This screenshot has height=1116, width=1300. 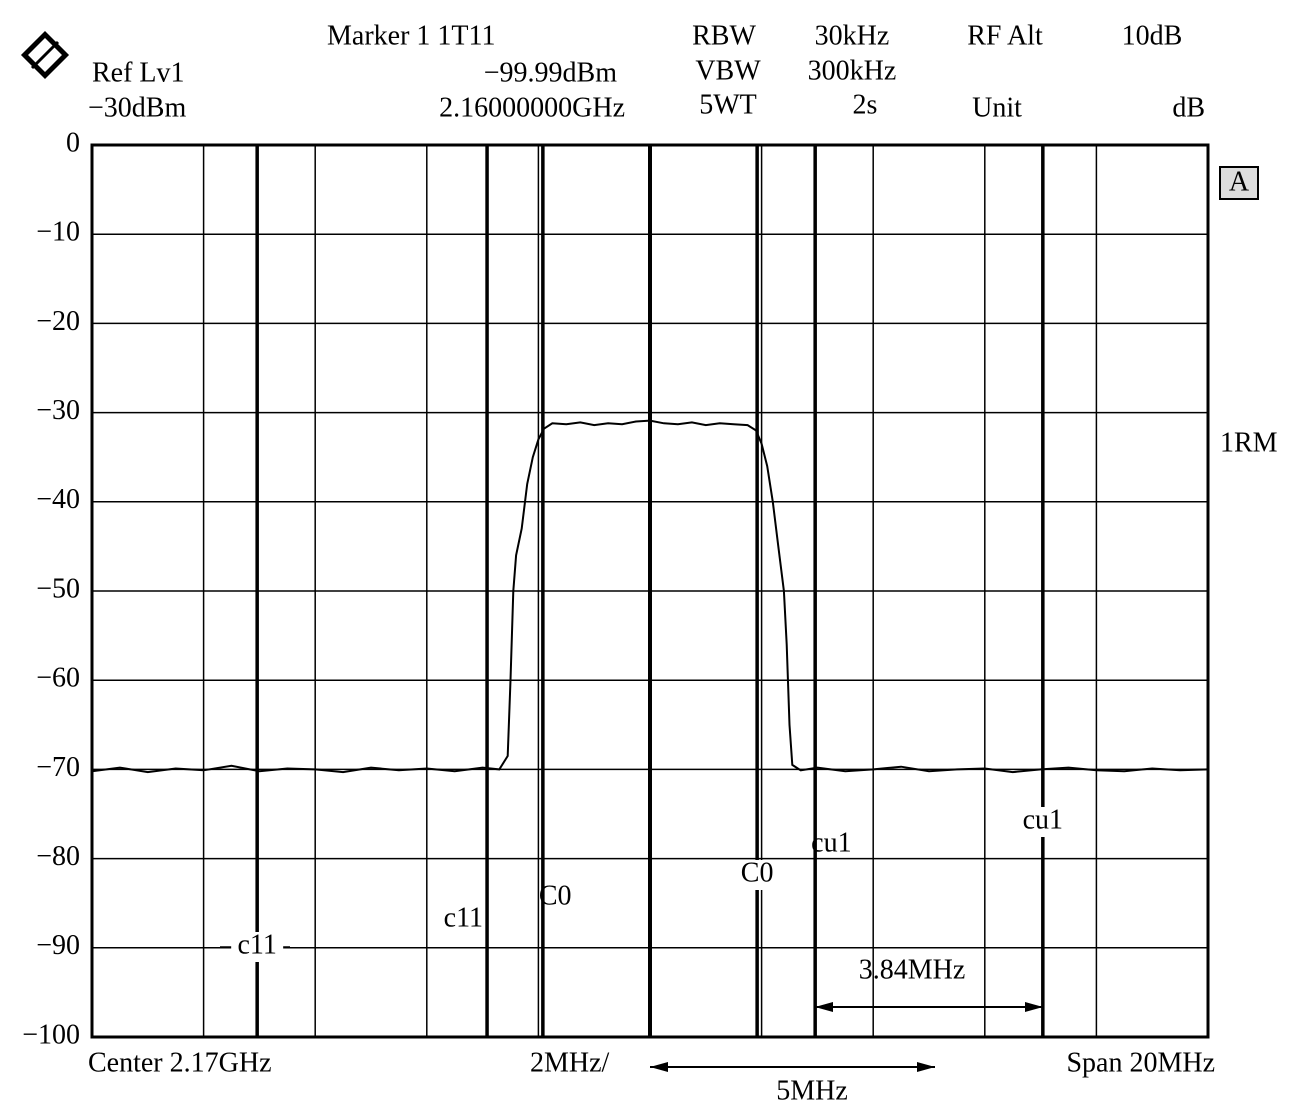 What do you see at coordinates (865, 104) in the screenshot?
I see `swt: 2s` at bounding box center [865, 104].